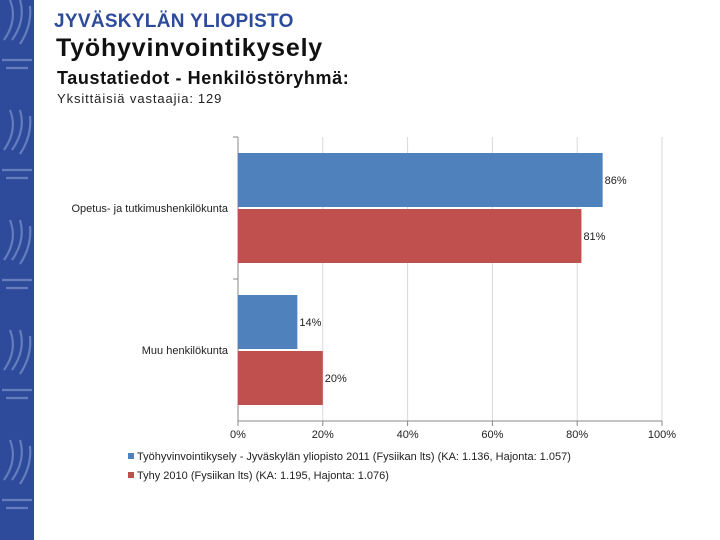 The image size is (720, 540). What do you see at coordinates (185, 351) in the screenshot?
I see `category-label: Muu henkilökunta` at bounding box center [185, 351].